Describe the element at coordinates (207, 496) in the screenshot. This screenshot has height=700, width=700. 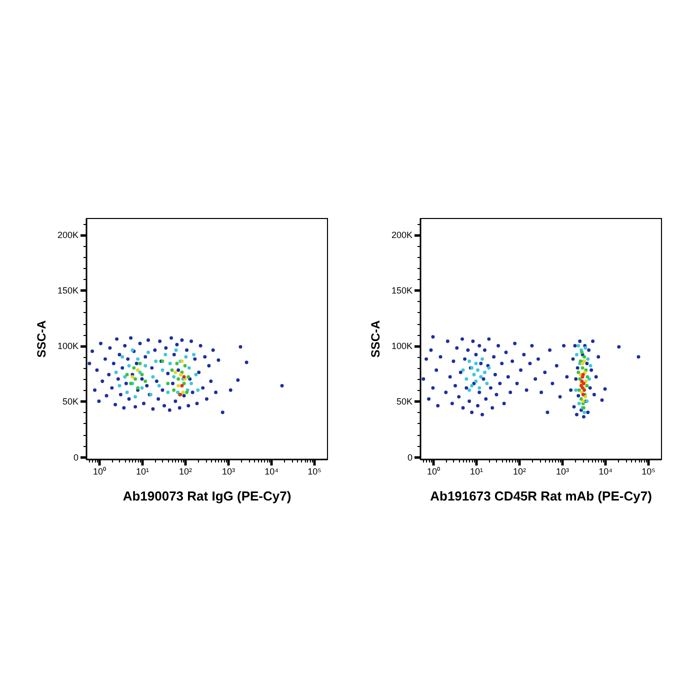
I see `x-axis-title: Ab190073 Rat IgG (PE-Cy7)` at that location.